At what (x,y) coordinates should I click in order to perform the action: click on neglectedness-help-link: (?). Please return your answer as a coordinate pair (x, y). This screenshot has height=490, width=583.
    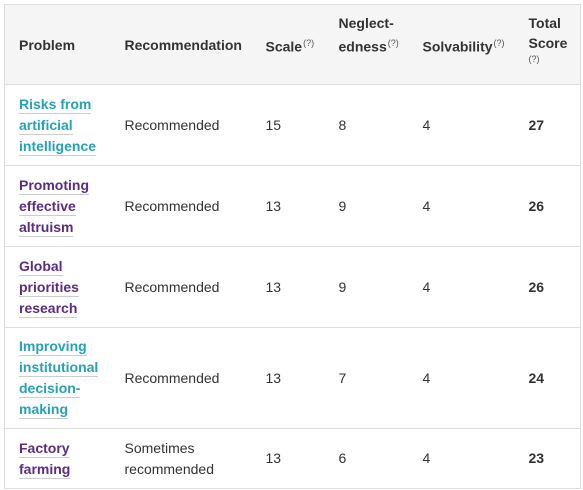
    Looking at the image, I should click on (393, 43).